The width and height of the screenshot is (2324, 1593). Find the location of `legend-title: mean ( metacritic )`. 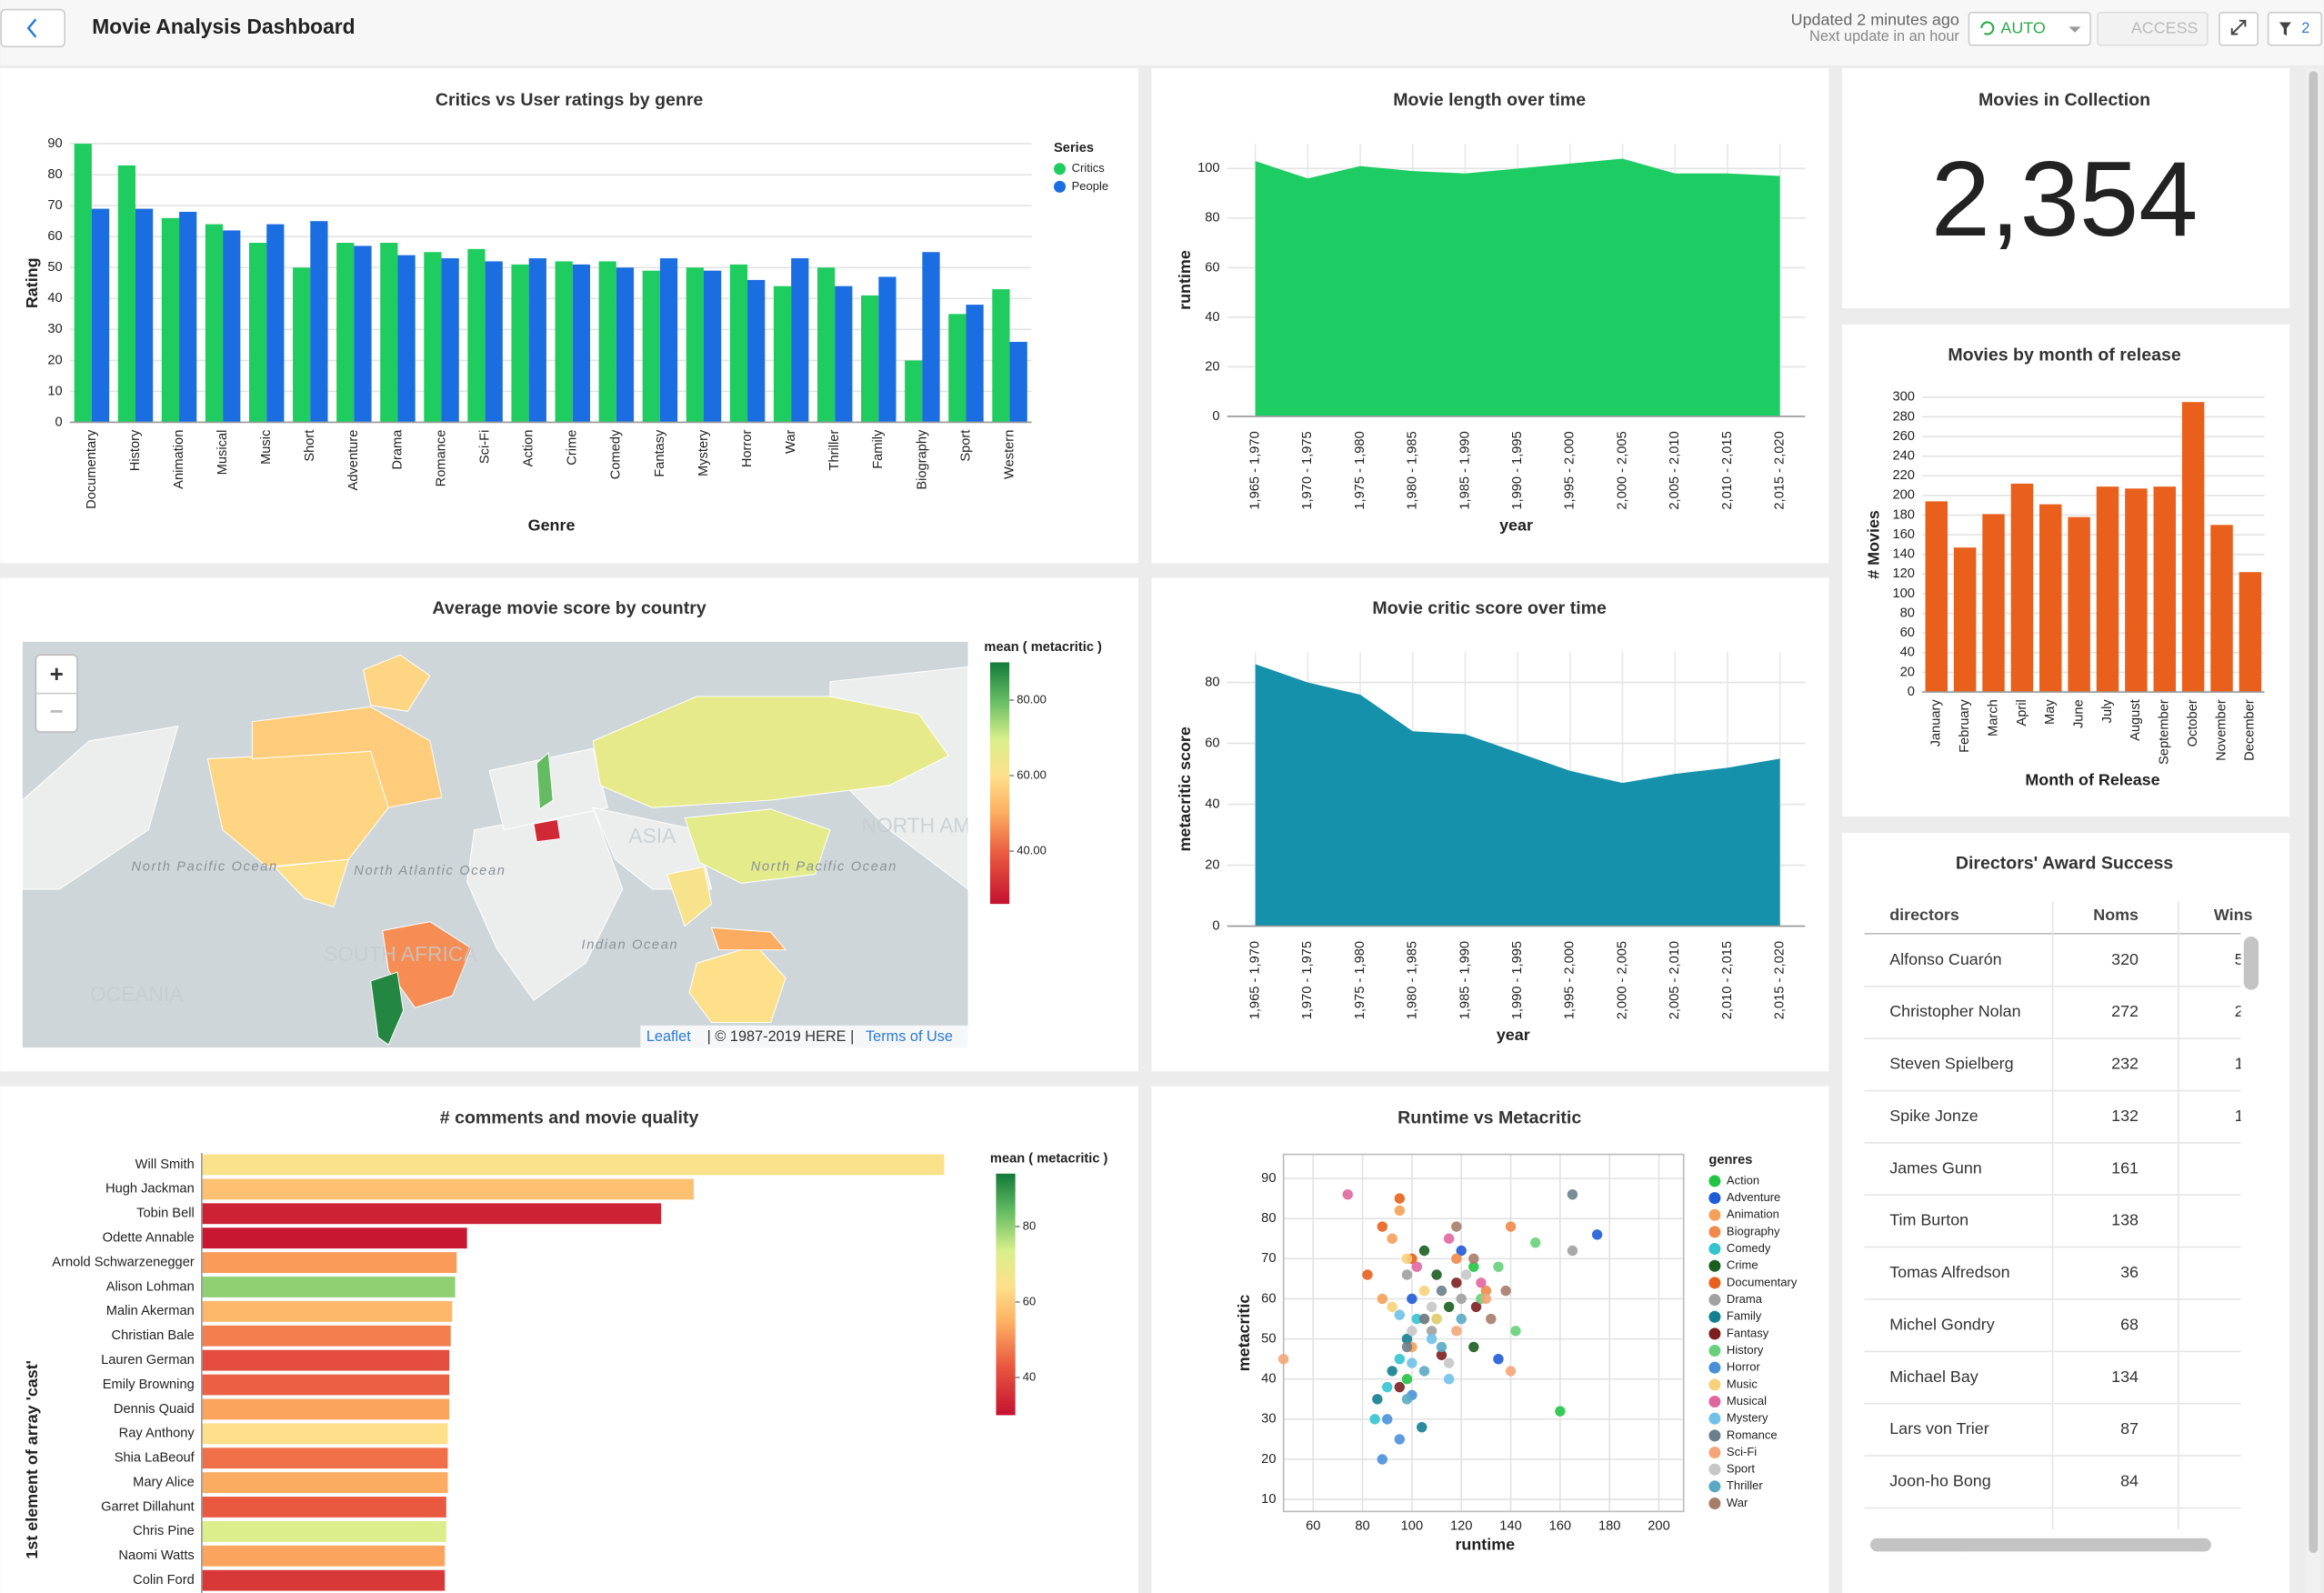

legend-title: mean ( metacritic ) is located at coordinates (1049, 1158).